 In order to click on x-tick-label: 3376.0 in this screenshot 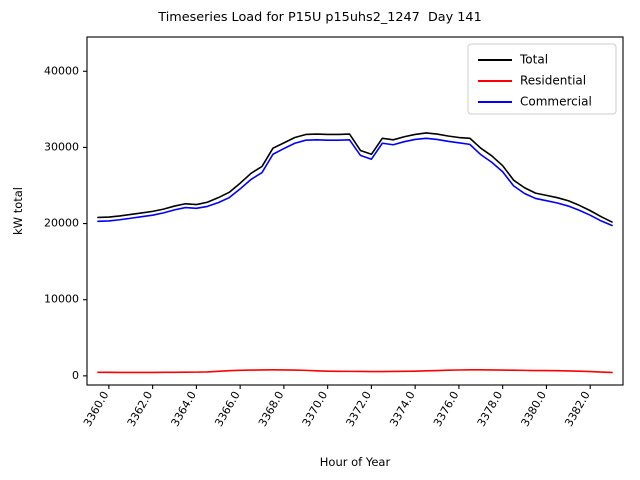, I will do `click(446, 409)`.